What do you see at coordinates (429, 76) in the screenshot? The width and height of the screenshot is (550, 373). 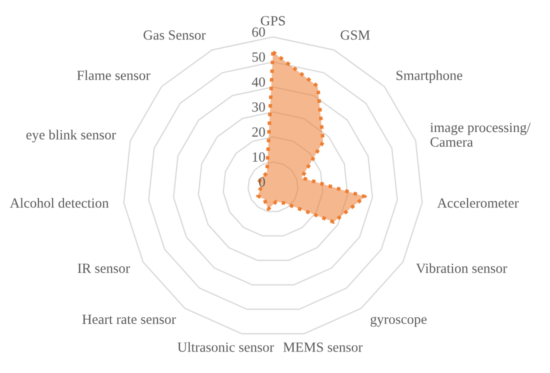 I see `spoke-label: Smartphone` at bounding box center [429, 76].